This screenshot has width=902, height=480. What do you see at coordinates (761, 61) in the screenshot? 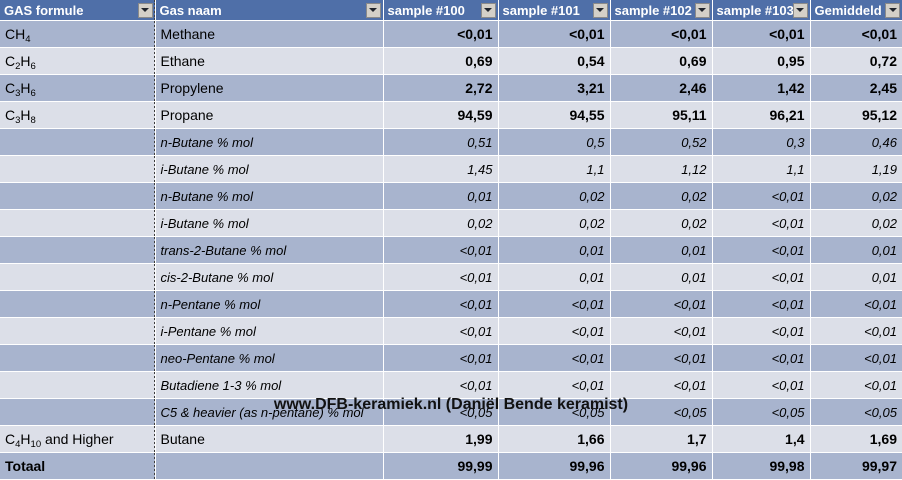
I see `cell-sample-103: 0,95` at bounding box center [761, 61].